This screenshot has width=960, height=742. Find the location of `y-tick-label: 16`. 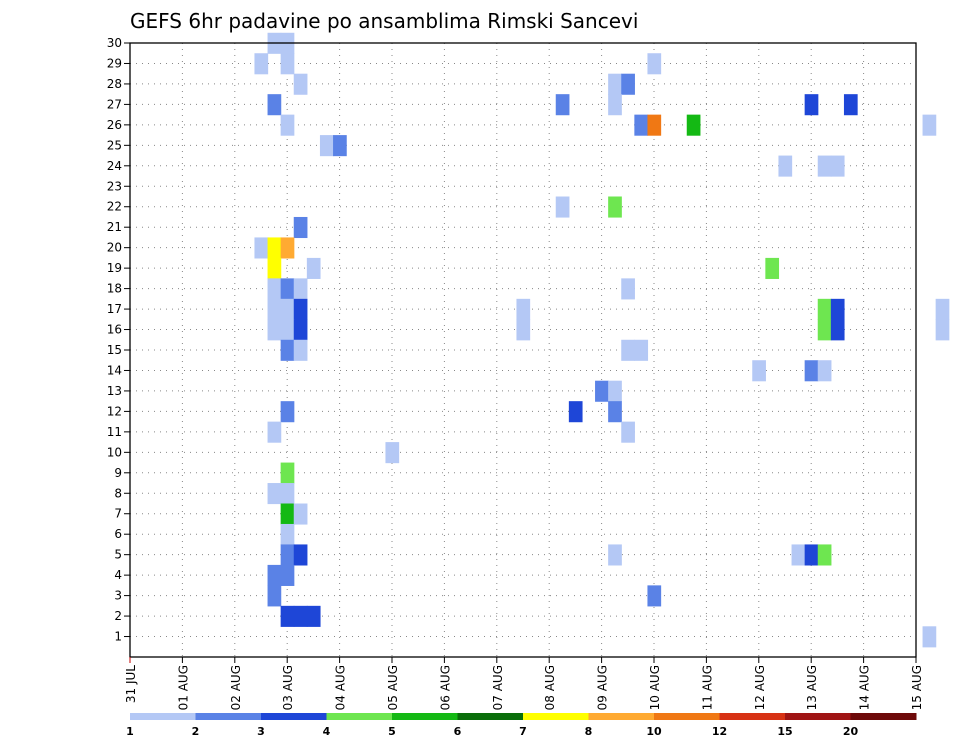

y-tick-label: 16 is located at coordinates (114, 330).